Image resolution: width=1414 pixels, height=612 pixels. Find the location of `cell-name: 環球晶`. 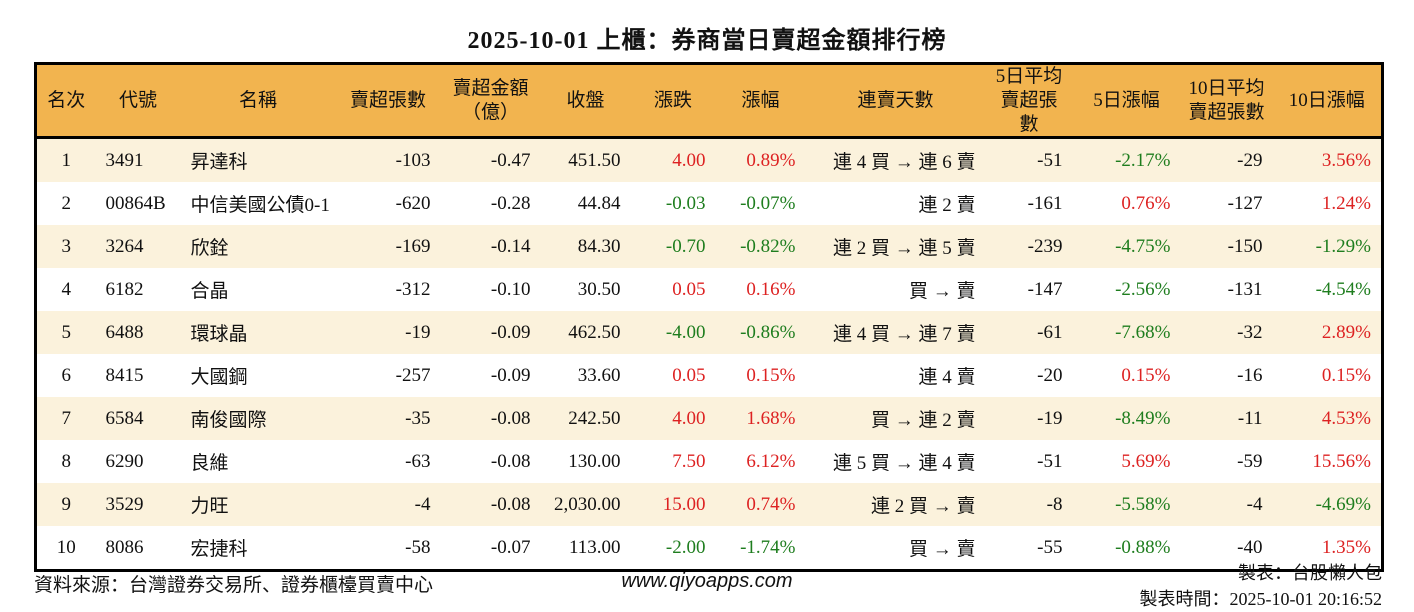

cell-name: 環球晶 is located at coordinates (219, 335).